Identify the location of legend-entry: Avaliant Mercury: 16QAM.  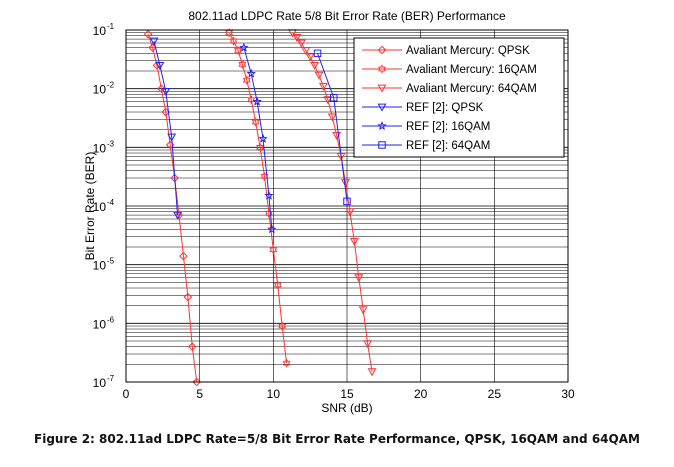
(449, 70).